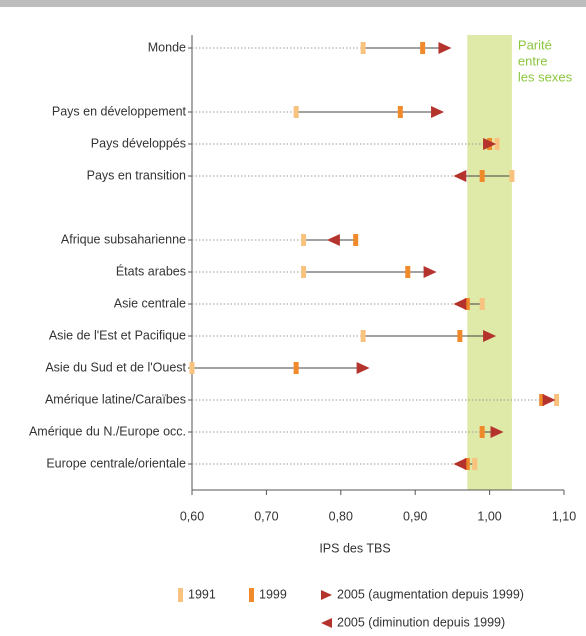 This screenshot has height=636, width=586. What do you see at coordinates (136, 175) in the screenshot?
I see `y-tick-label: Pays en transition` at bounding box center [136, 175].